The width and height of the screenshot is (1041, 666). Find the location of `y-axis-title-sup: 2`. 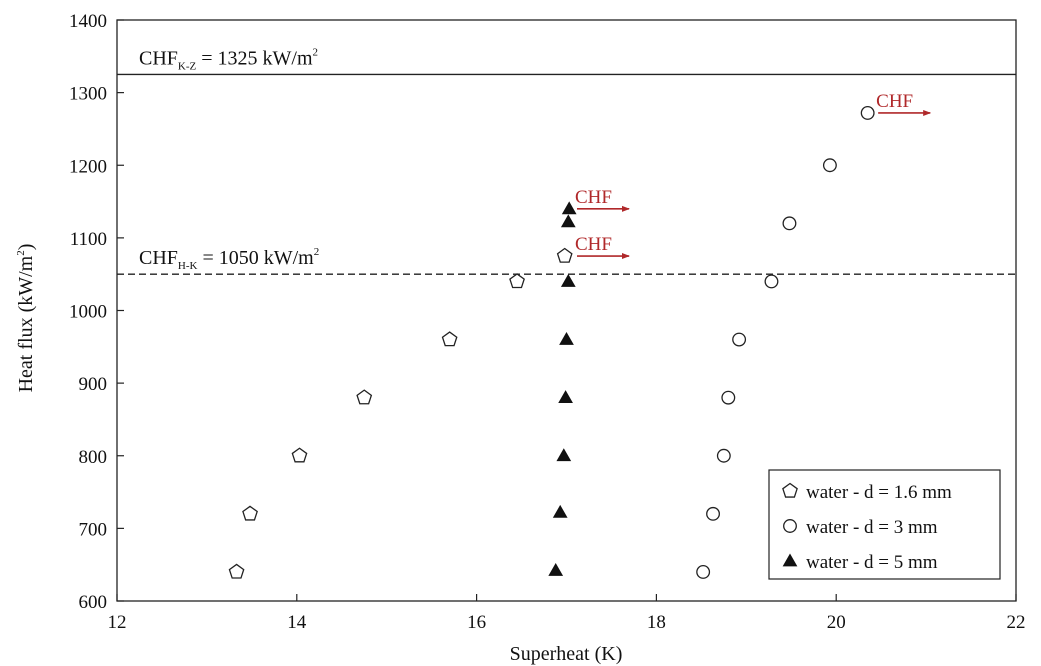

y-axis-title-sup: 2 is located at coordinates (21, 253).